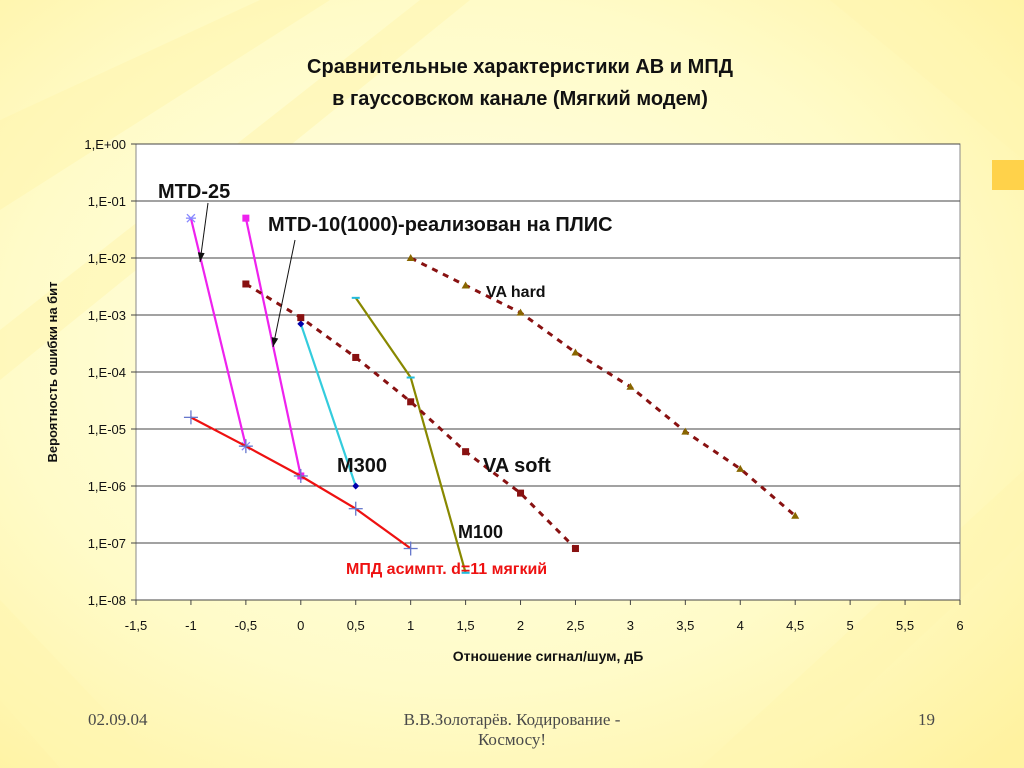 The image size is (1024, 768). What do you see at coordinates (204, 232) in the screenshot?
I see `arrow-mtd25` at bounding box center [204, 232].